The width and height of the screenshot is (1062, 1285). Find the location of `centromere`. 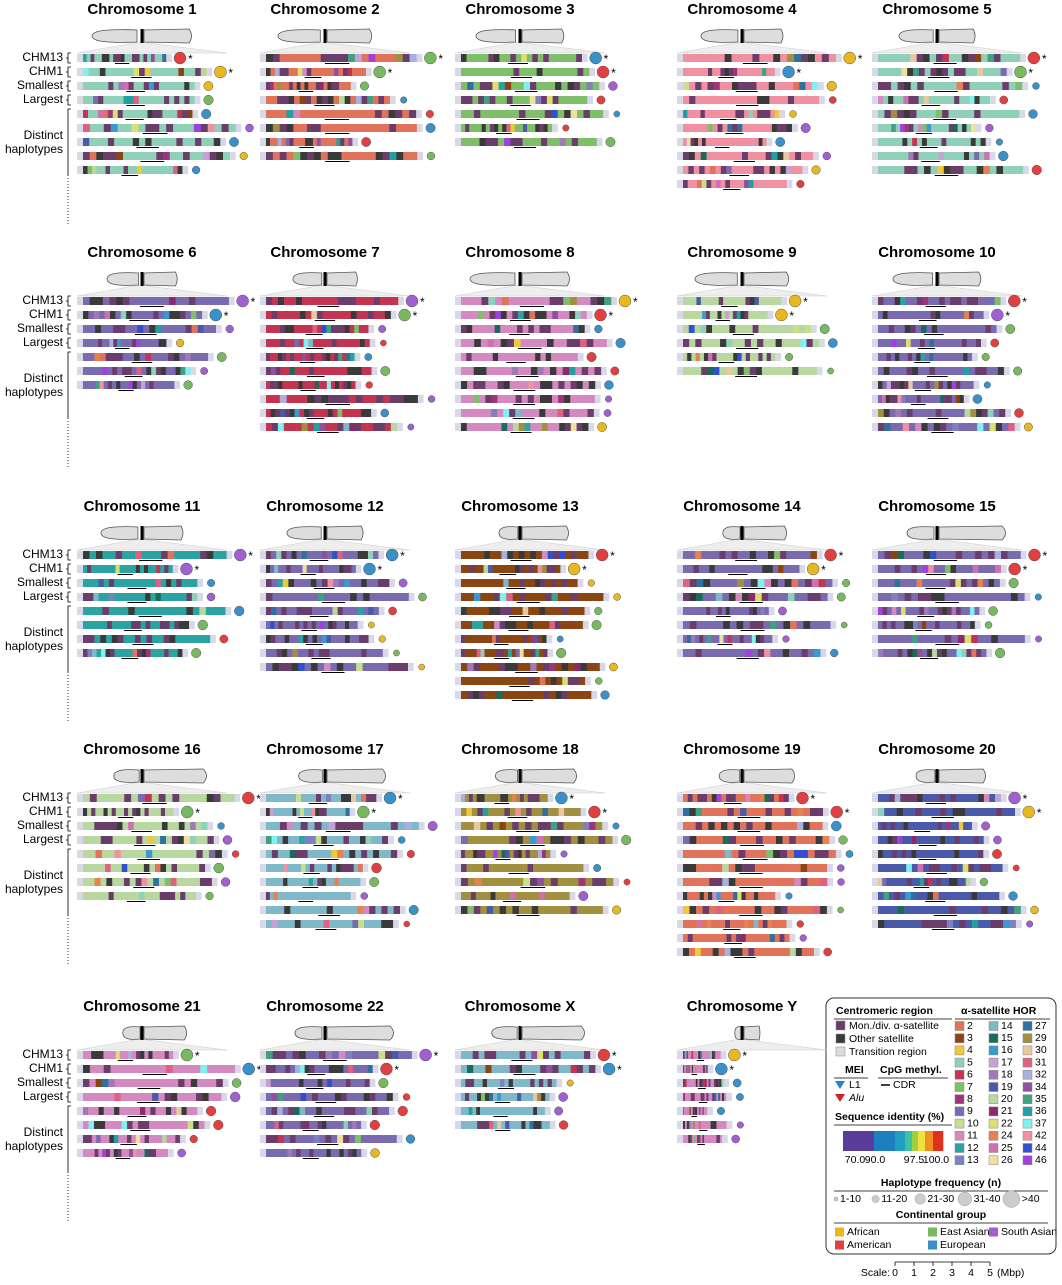

centromere is located at coordinates (937, 776).